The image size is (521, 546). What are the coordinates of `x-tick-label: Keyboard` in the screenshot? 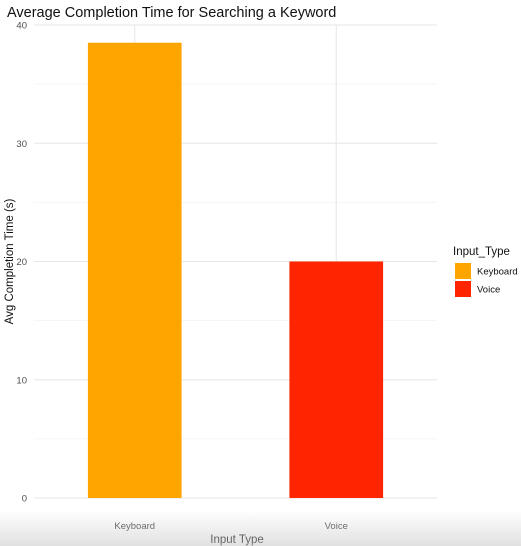 It's located at (134, 526).